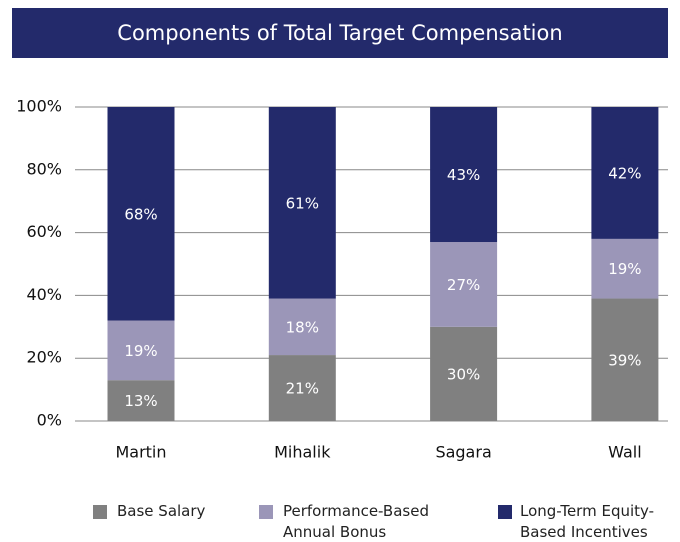 The height and width of the screenshot is (542, 680). I want to click on data-label: 30%, so click(463, 374).